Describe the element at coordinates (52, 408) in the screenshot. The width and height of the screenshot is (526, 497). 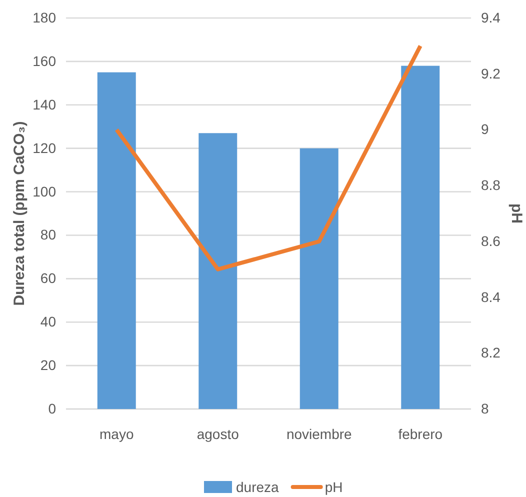
I see `y-tick-label: 0` at that location.